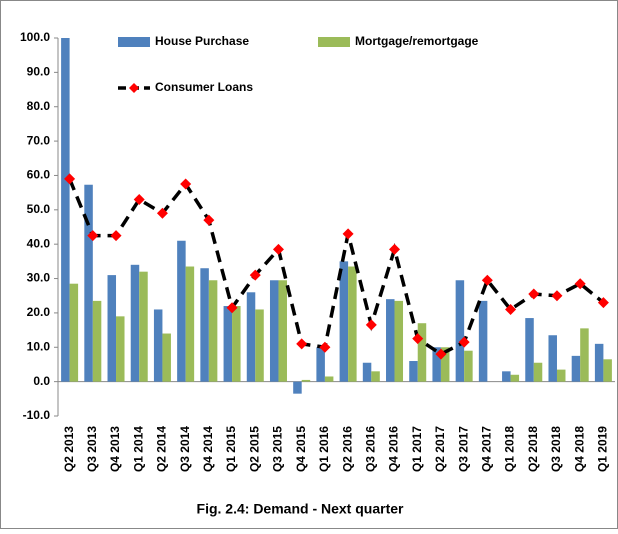 The image size is (618, 534). What do you see at coordinates (579, 449) in the screenshot?
I see `x-tick-label: Q4 2018` at bounding box center [579, 449].